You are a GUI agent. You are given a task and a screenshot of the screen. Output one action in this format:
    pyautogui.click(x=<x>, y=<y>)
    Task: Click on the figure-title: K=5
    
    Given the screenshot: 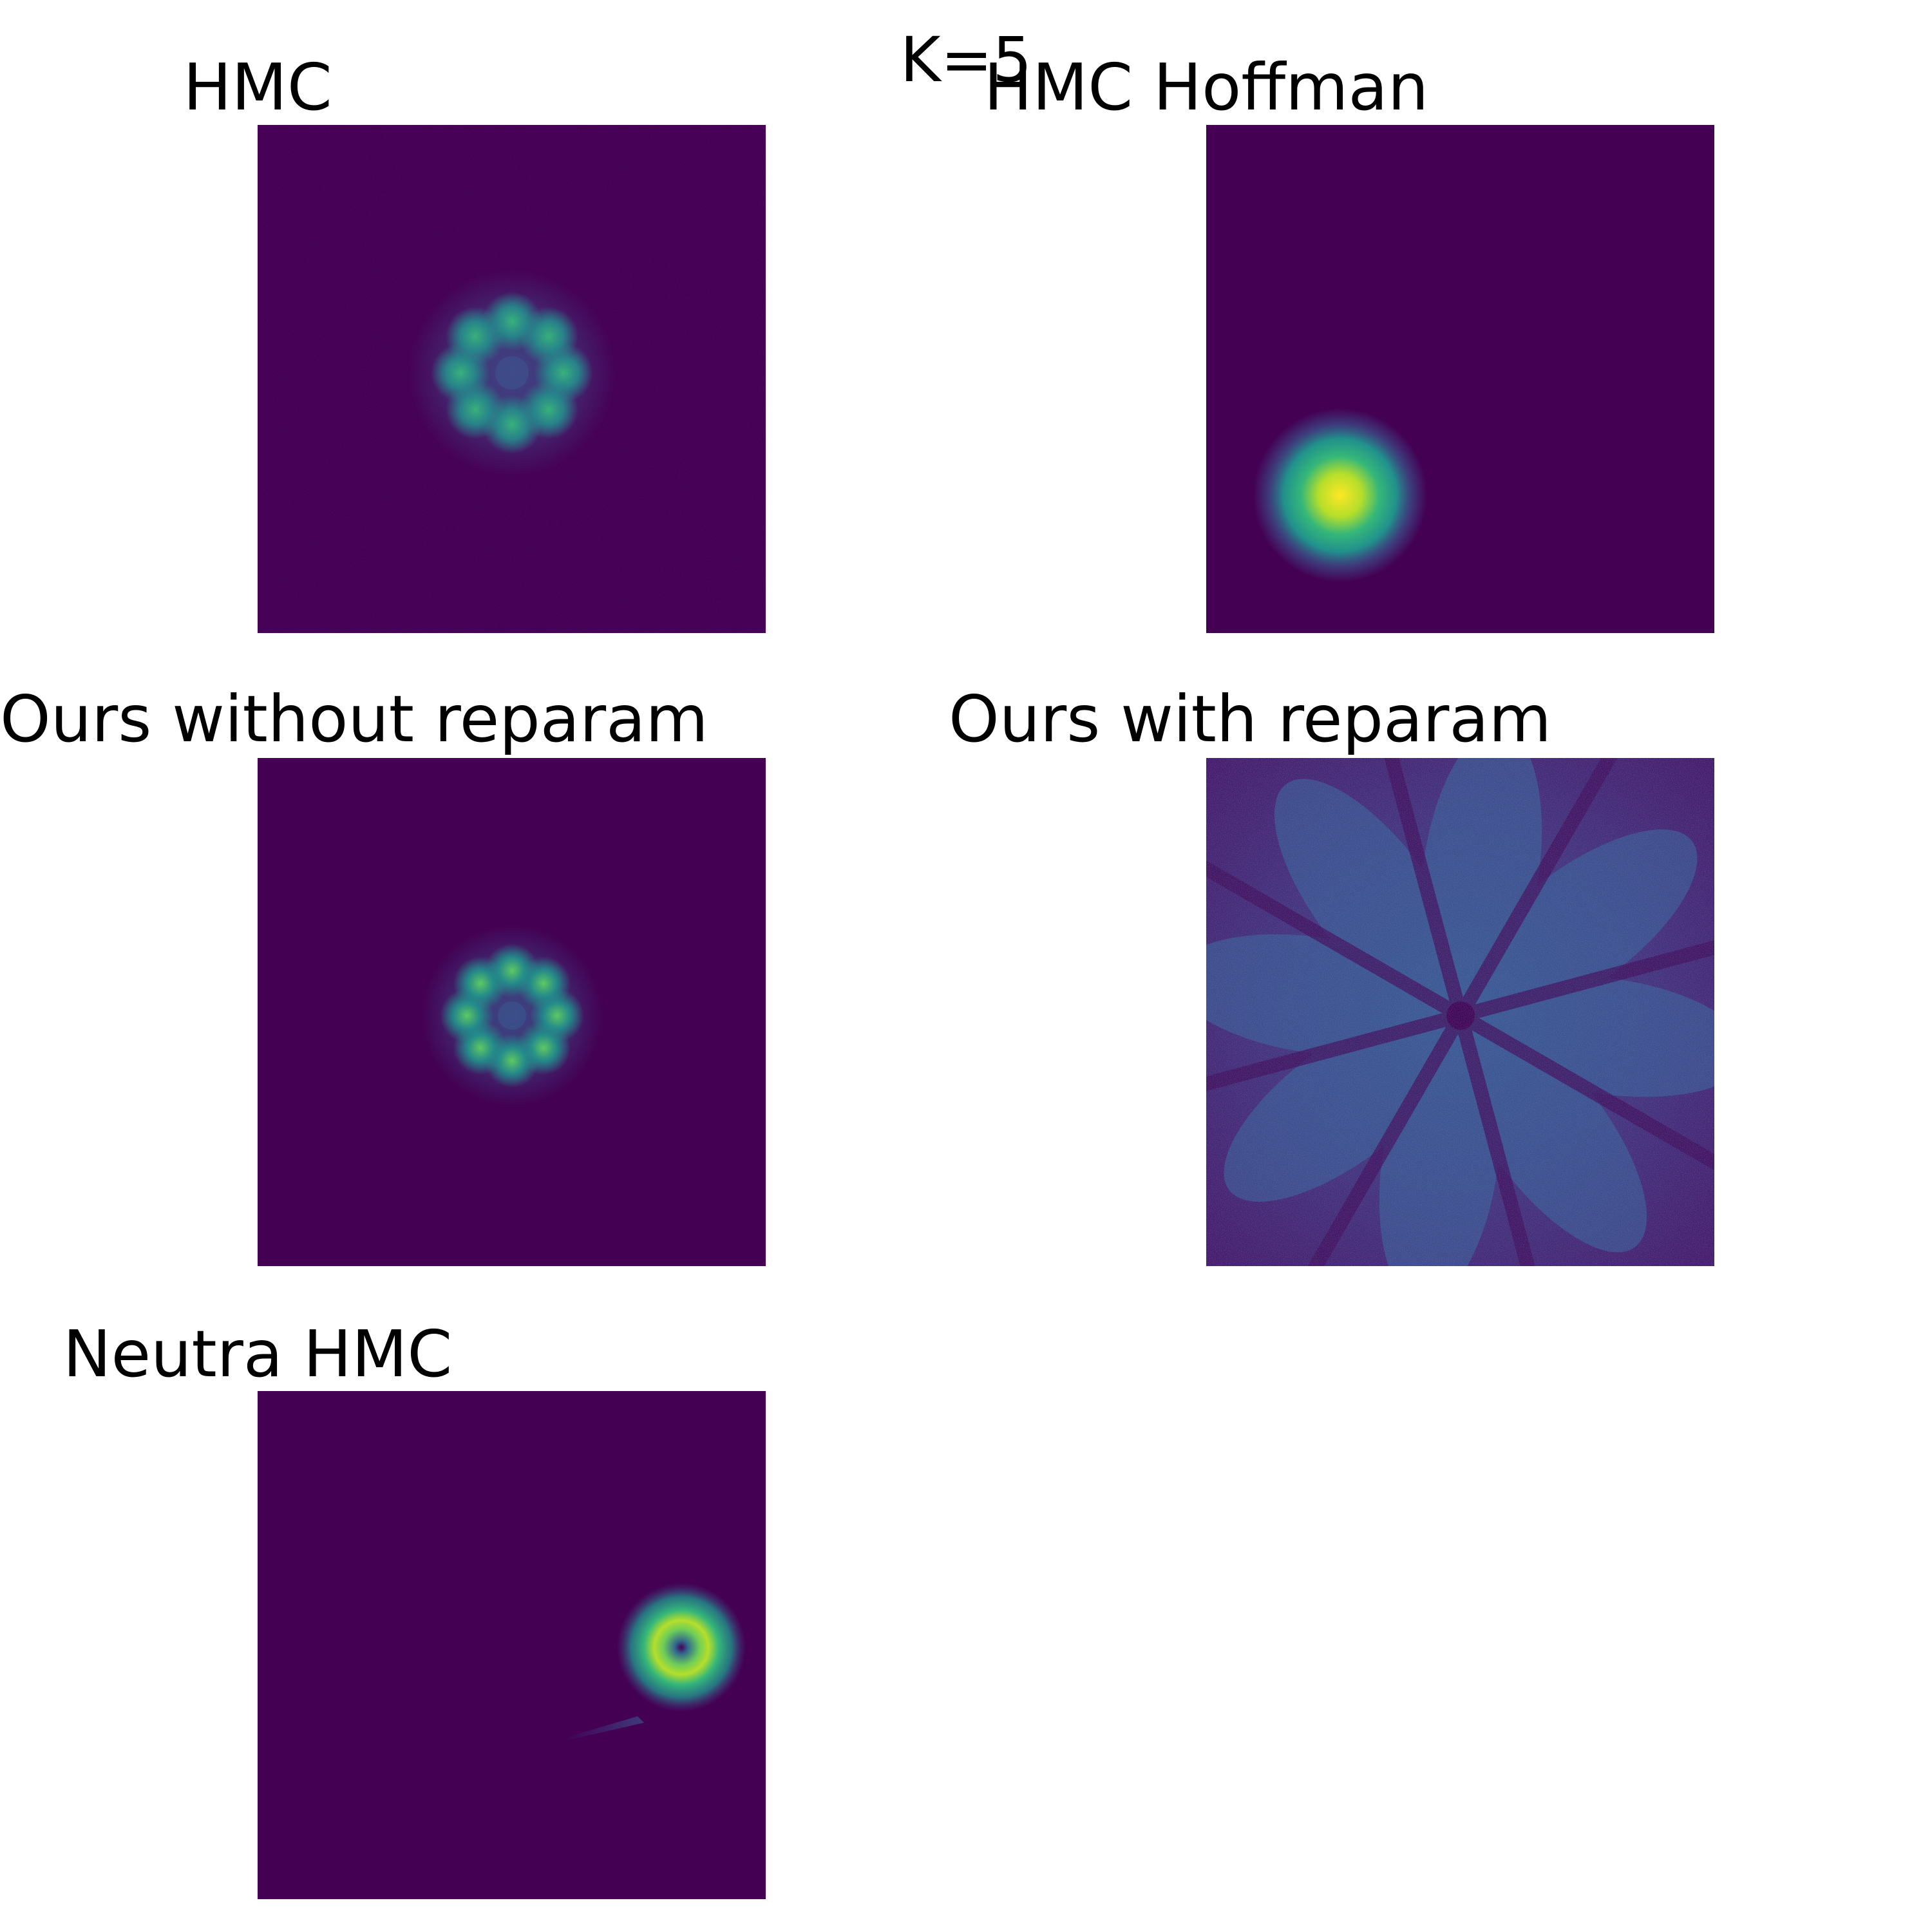 What is the action you would take?
    pyautogui.click(x=966, y=60)
    